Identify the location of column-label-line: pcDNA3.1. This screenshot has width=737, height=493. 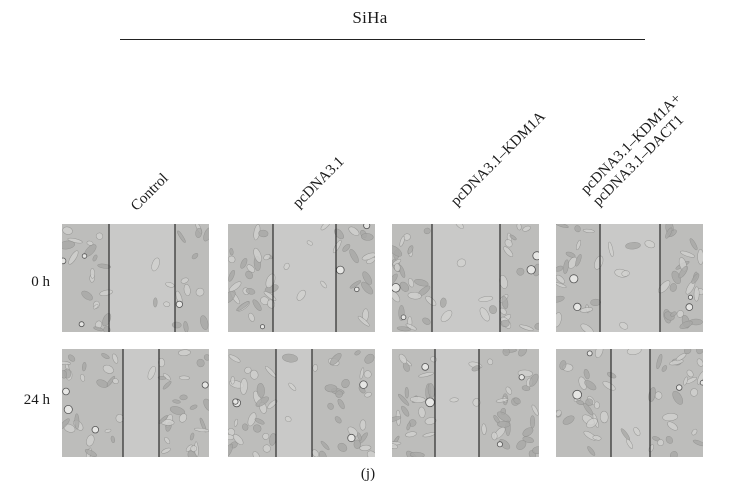
(318, 182).